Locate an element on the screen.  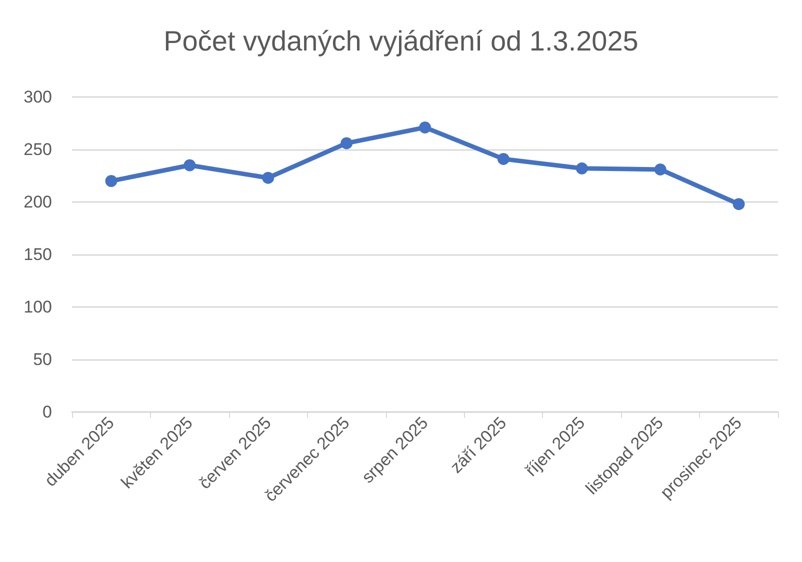
y-tick-label: 0 is located at coordinates (47, 412).